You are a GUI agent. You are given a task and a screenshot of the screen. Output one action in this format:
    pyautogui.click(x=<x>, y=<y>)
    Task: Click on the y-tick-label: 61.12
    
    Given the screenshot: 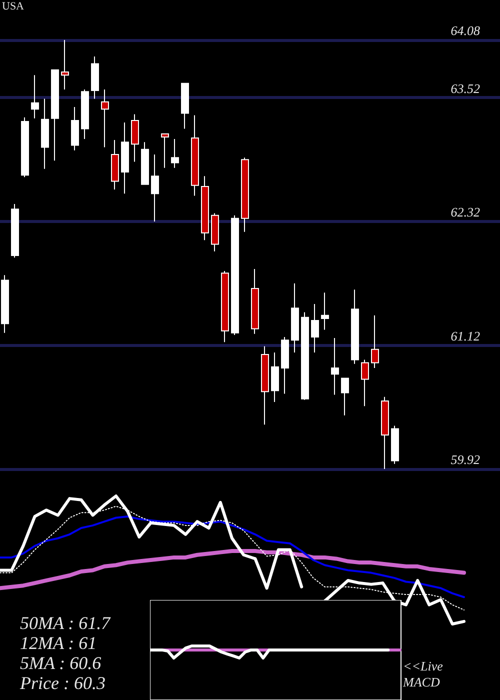 What is the action you would take?
    pyautogui.click(x=465, y=336)
    